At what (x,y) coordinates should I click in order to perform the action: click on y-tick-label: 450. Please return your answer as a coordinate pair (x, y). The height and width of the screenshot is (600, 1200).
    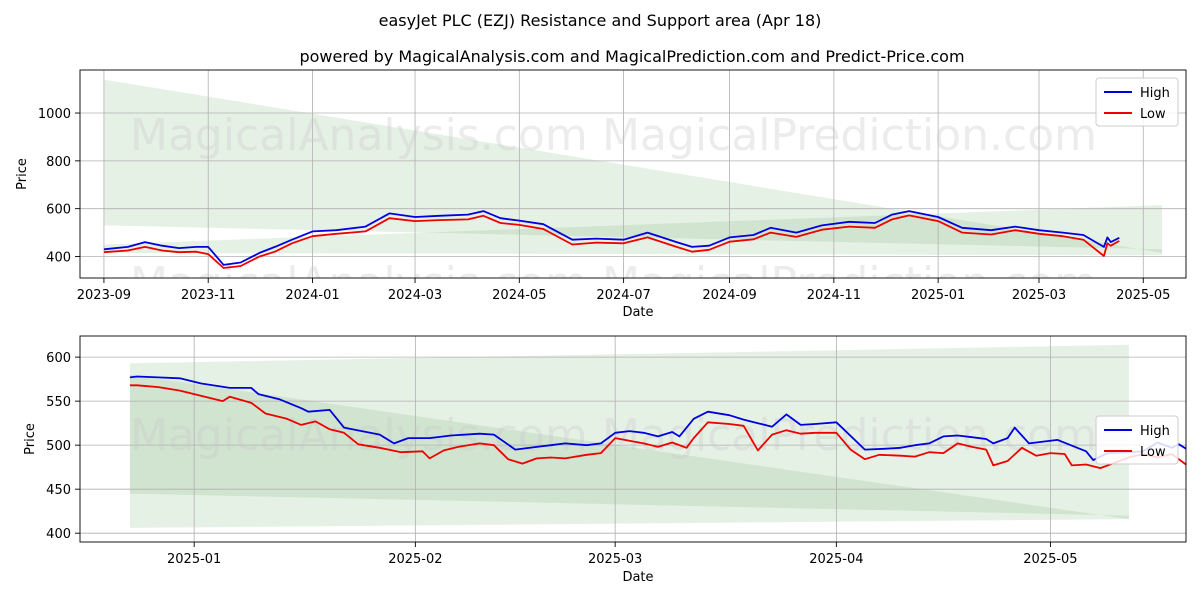
    Looking at the image, I should click on (58, 490).